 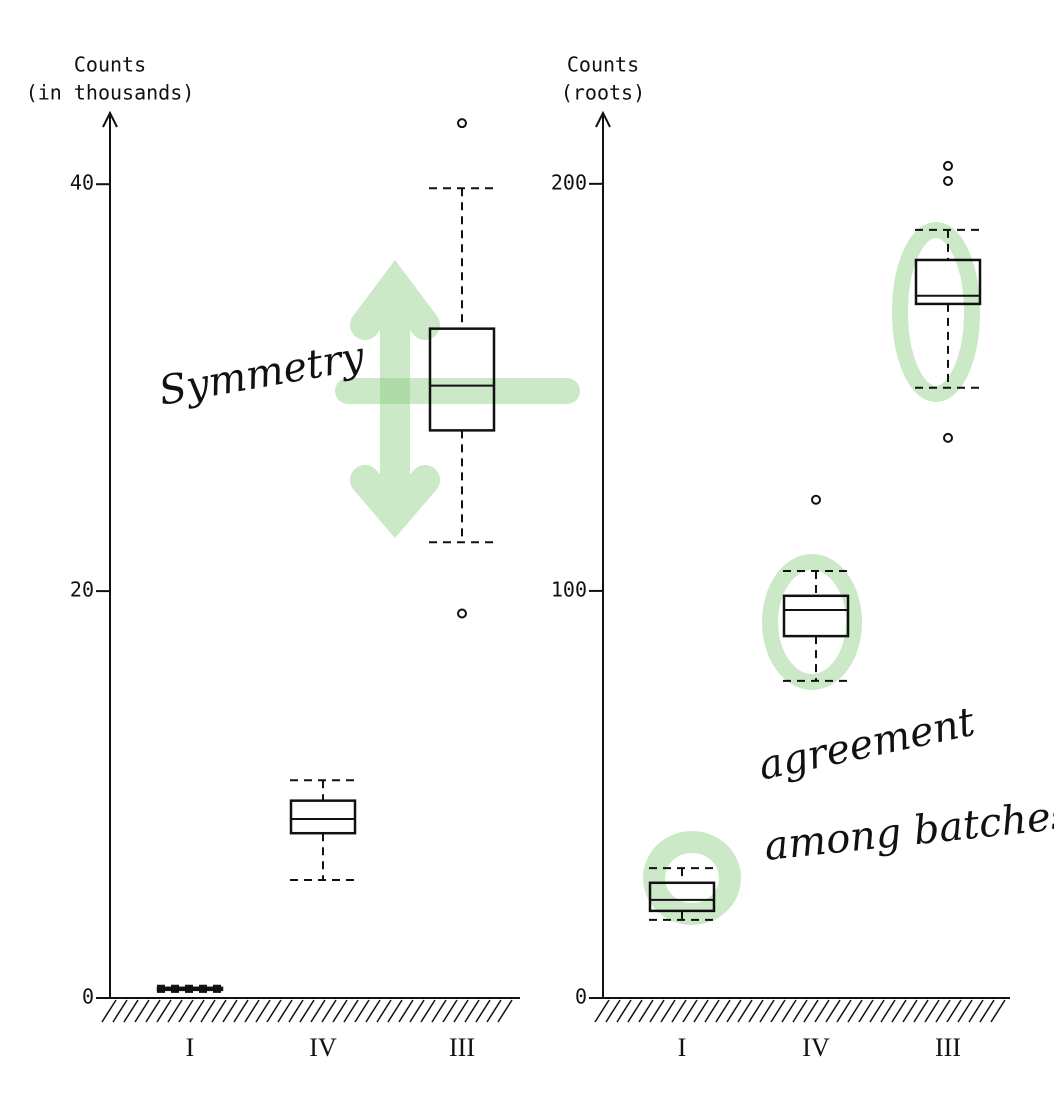 I want to click on y-tick-label: 100, so click(x=569, y=589).